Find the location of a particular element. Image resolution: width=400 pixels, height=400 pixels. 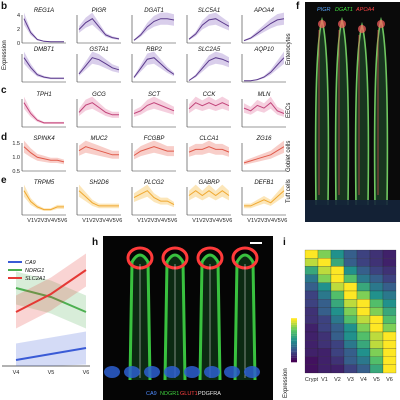

series-line-sct is located at coordinates (154, 108).